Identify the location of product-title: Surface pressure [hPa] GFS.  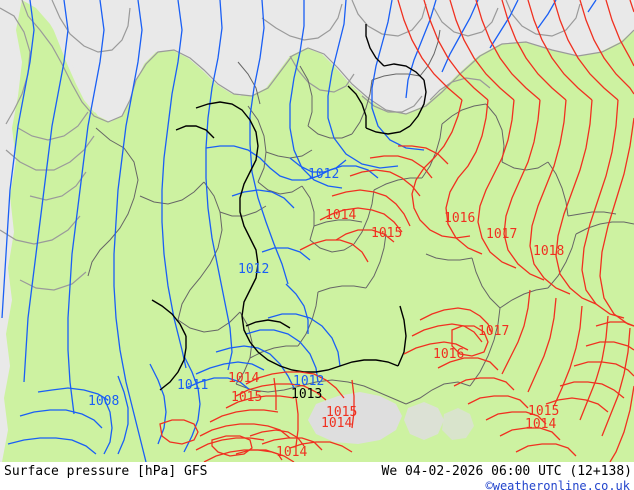
(106, 471).